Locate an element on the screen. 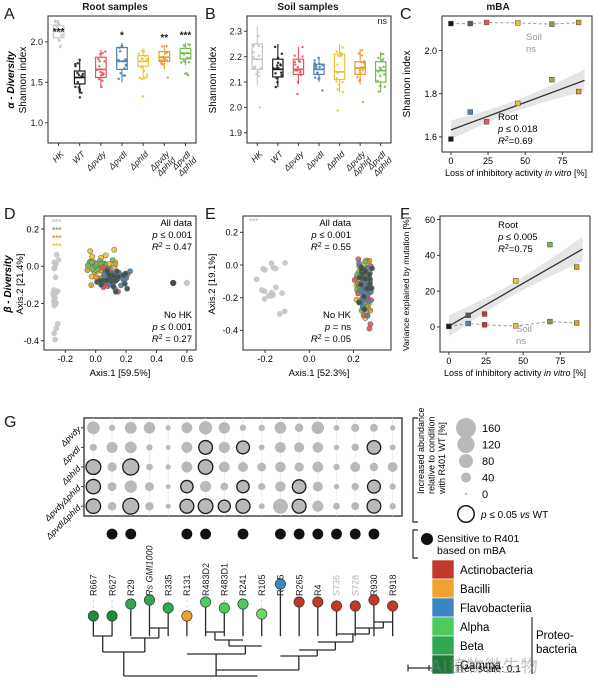  svg-text: 1.9 is located at coordinates (235, 133).